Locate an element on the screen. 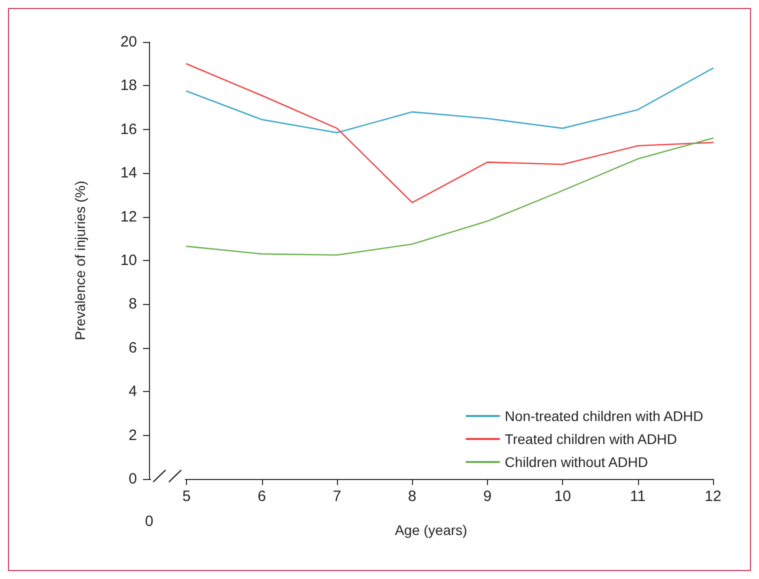 The height and width of the screenshot is (579, 759). y-tick-label: 8 is located at coordinates (132, 304).